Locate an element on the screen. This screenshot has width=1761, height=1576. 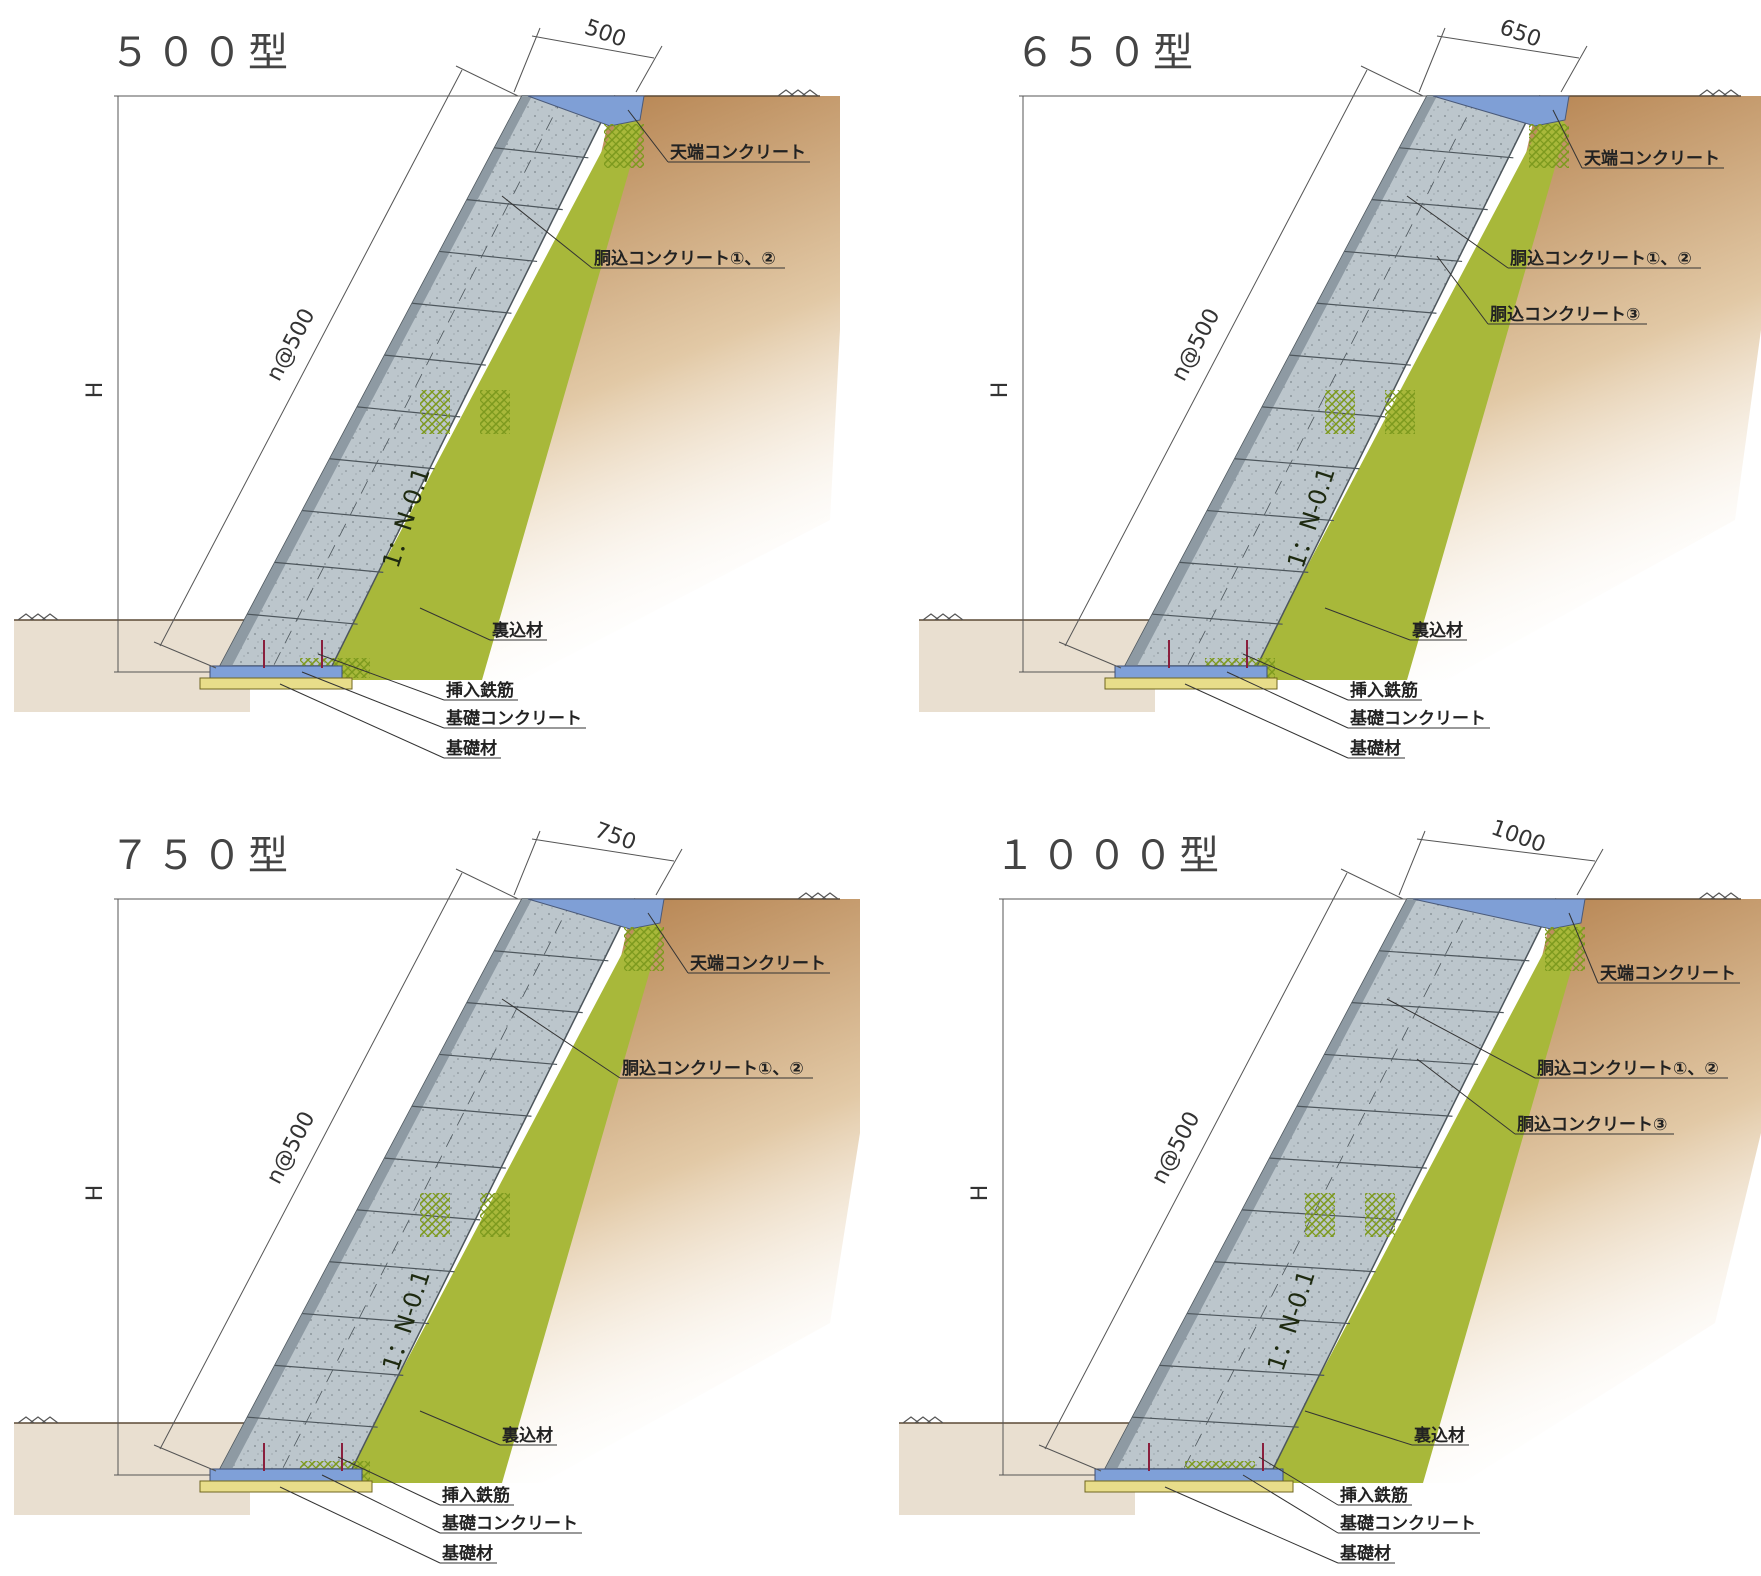
label-rebar: 挿入鉄筋 is located at coordinates (476, 1495).